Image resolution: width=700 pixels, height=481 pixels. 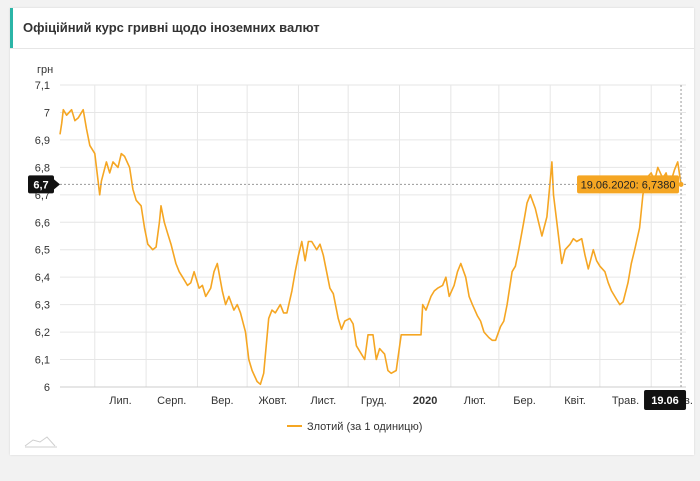 I want to click on header-accent, so click(x=11, y=28).